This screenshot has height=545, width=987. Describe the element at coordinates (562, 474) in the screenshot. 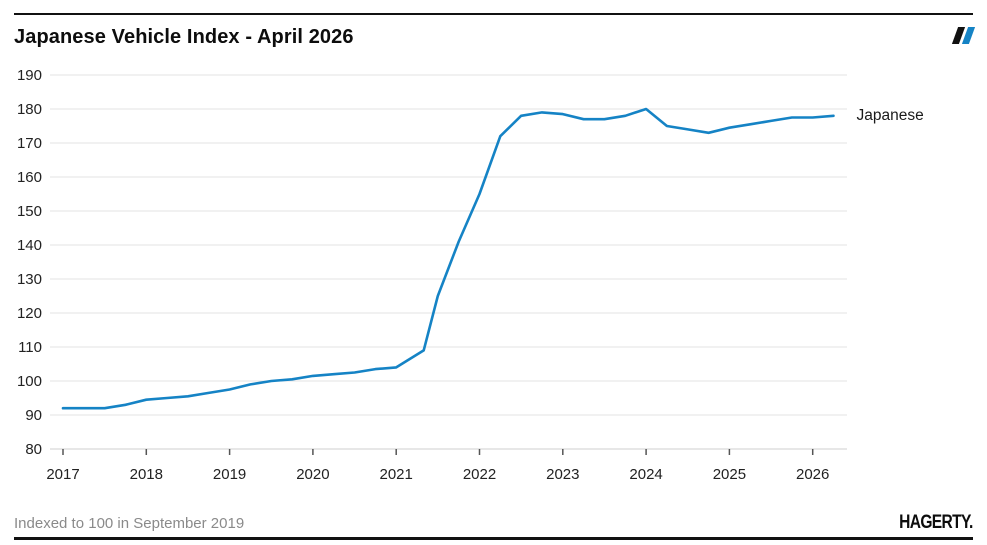

I see `x-tick-label: 2023` at that location.